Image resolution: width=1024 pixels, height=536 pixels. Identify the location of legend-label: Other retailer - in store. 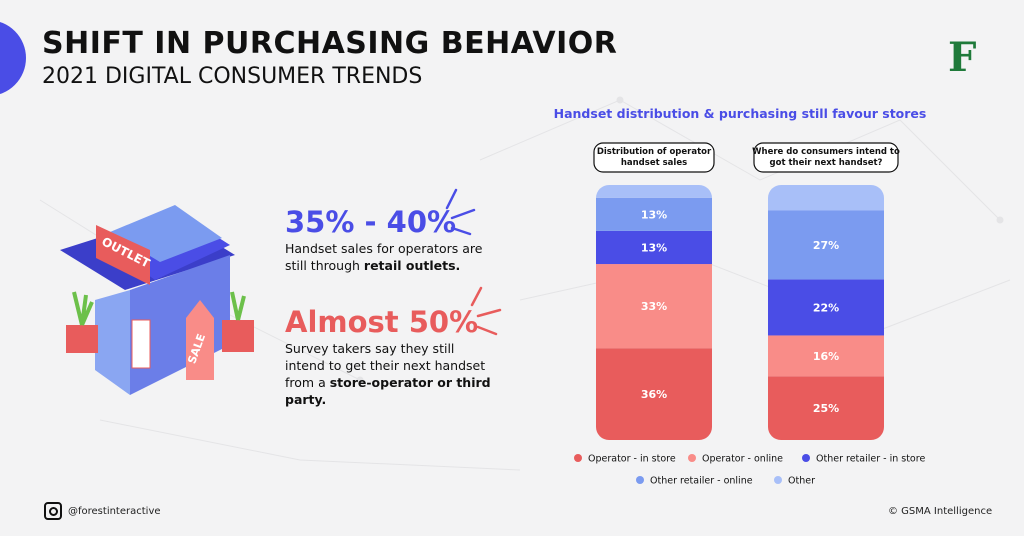
(870, 459).